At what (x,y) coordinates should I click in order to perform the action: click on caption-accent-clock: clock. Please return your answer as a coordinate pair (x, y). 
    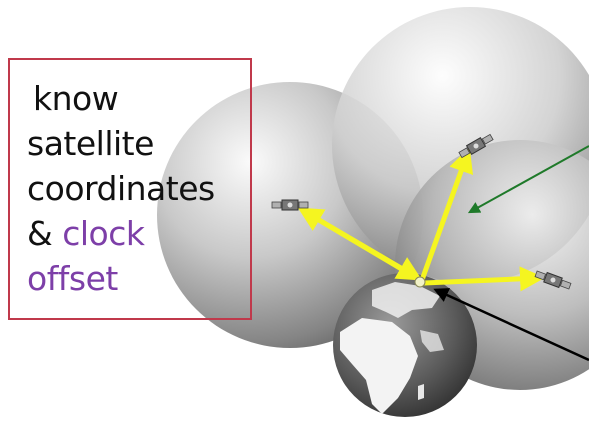
    Looking at the image, I should click on (103, 233).